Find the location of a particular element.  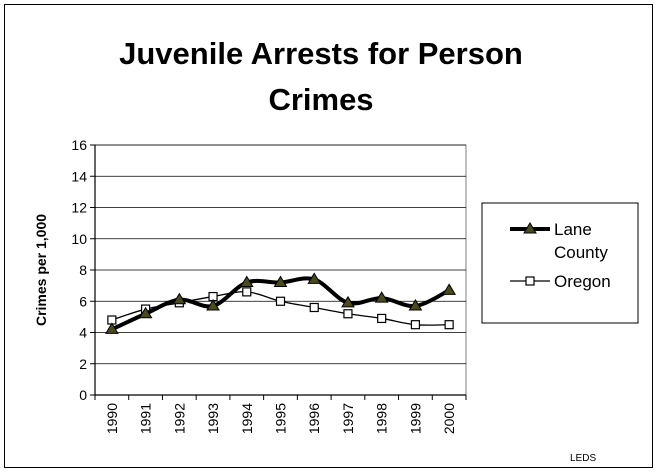

x-tick-label: 1994 is located at coordinates (247, 418).